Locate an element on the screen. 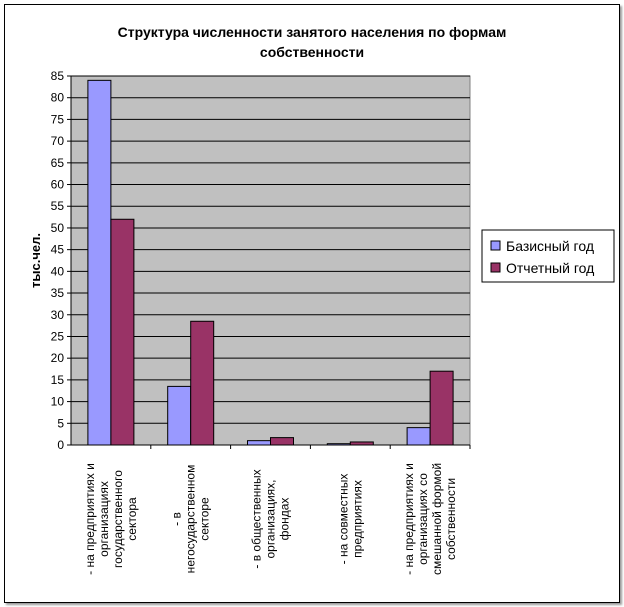 The image size is (624, 607). y-tick-label: 65 is located at coordinates (58, 163).